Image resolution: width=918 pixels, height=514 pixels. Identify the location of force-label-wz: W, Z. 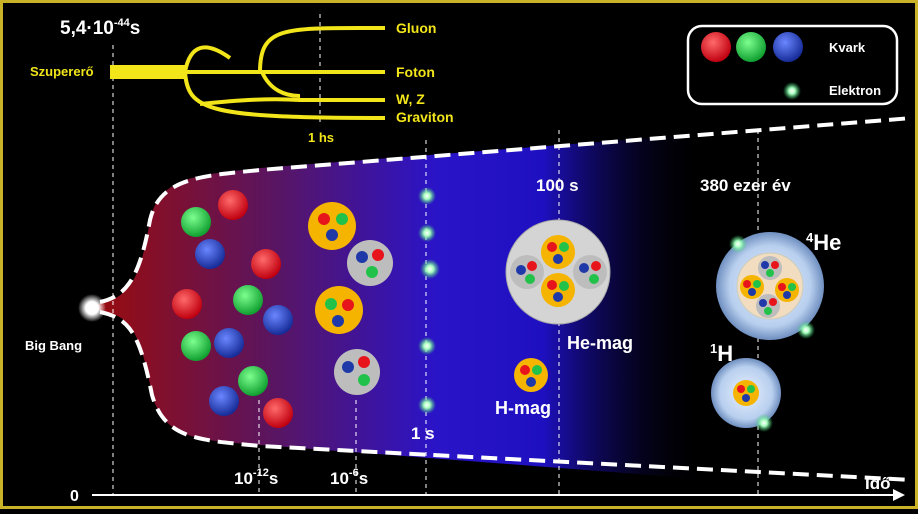
(410, 99).